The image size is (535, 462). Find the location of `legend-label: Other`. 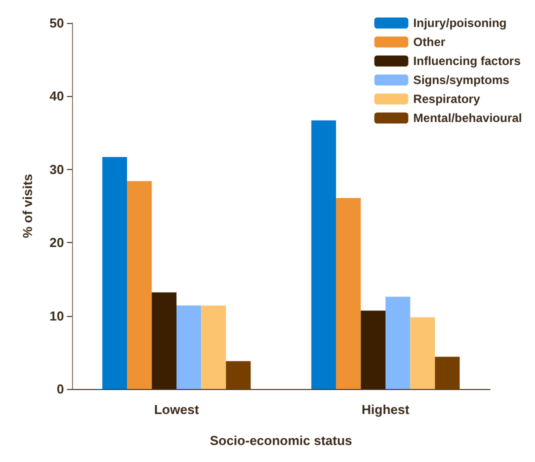

legend-label: Other is located at coordinates (429, 42).